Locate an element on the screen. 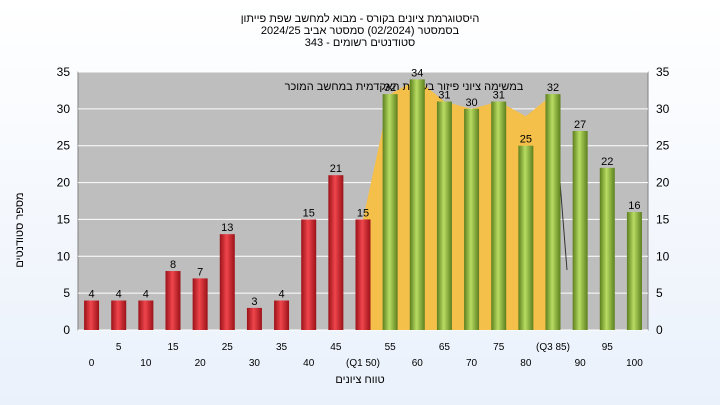 The image size is (720, 405). x-tick-label: (Q3 85) is located at coordinates (553, 347).